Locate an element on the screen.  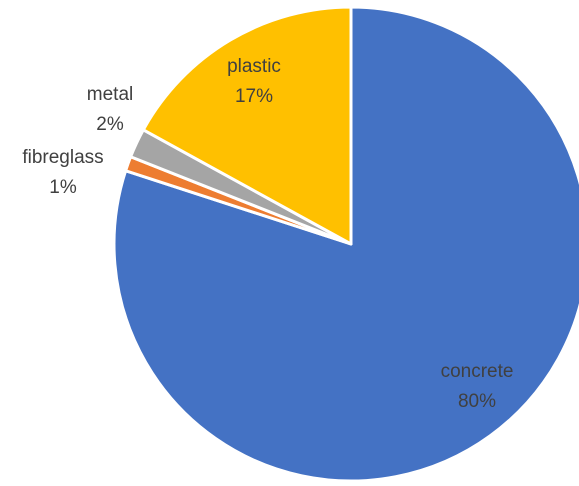
data-label-metal-value: 2% is located at coordinates (110, 124).